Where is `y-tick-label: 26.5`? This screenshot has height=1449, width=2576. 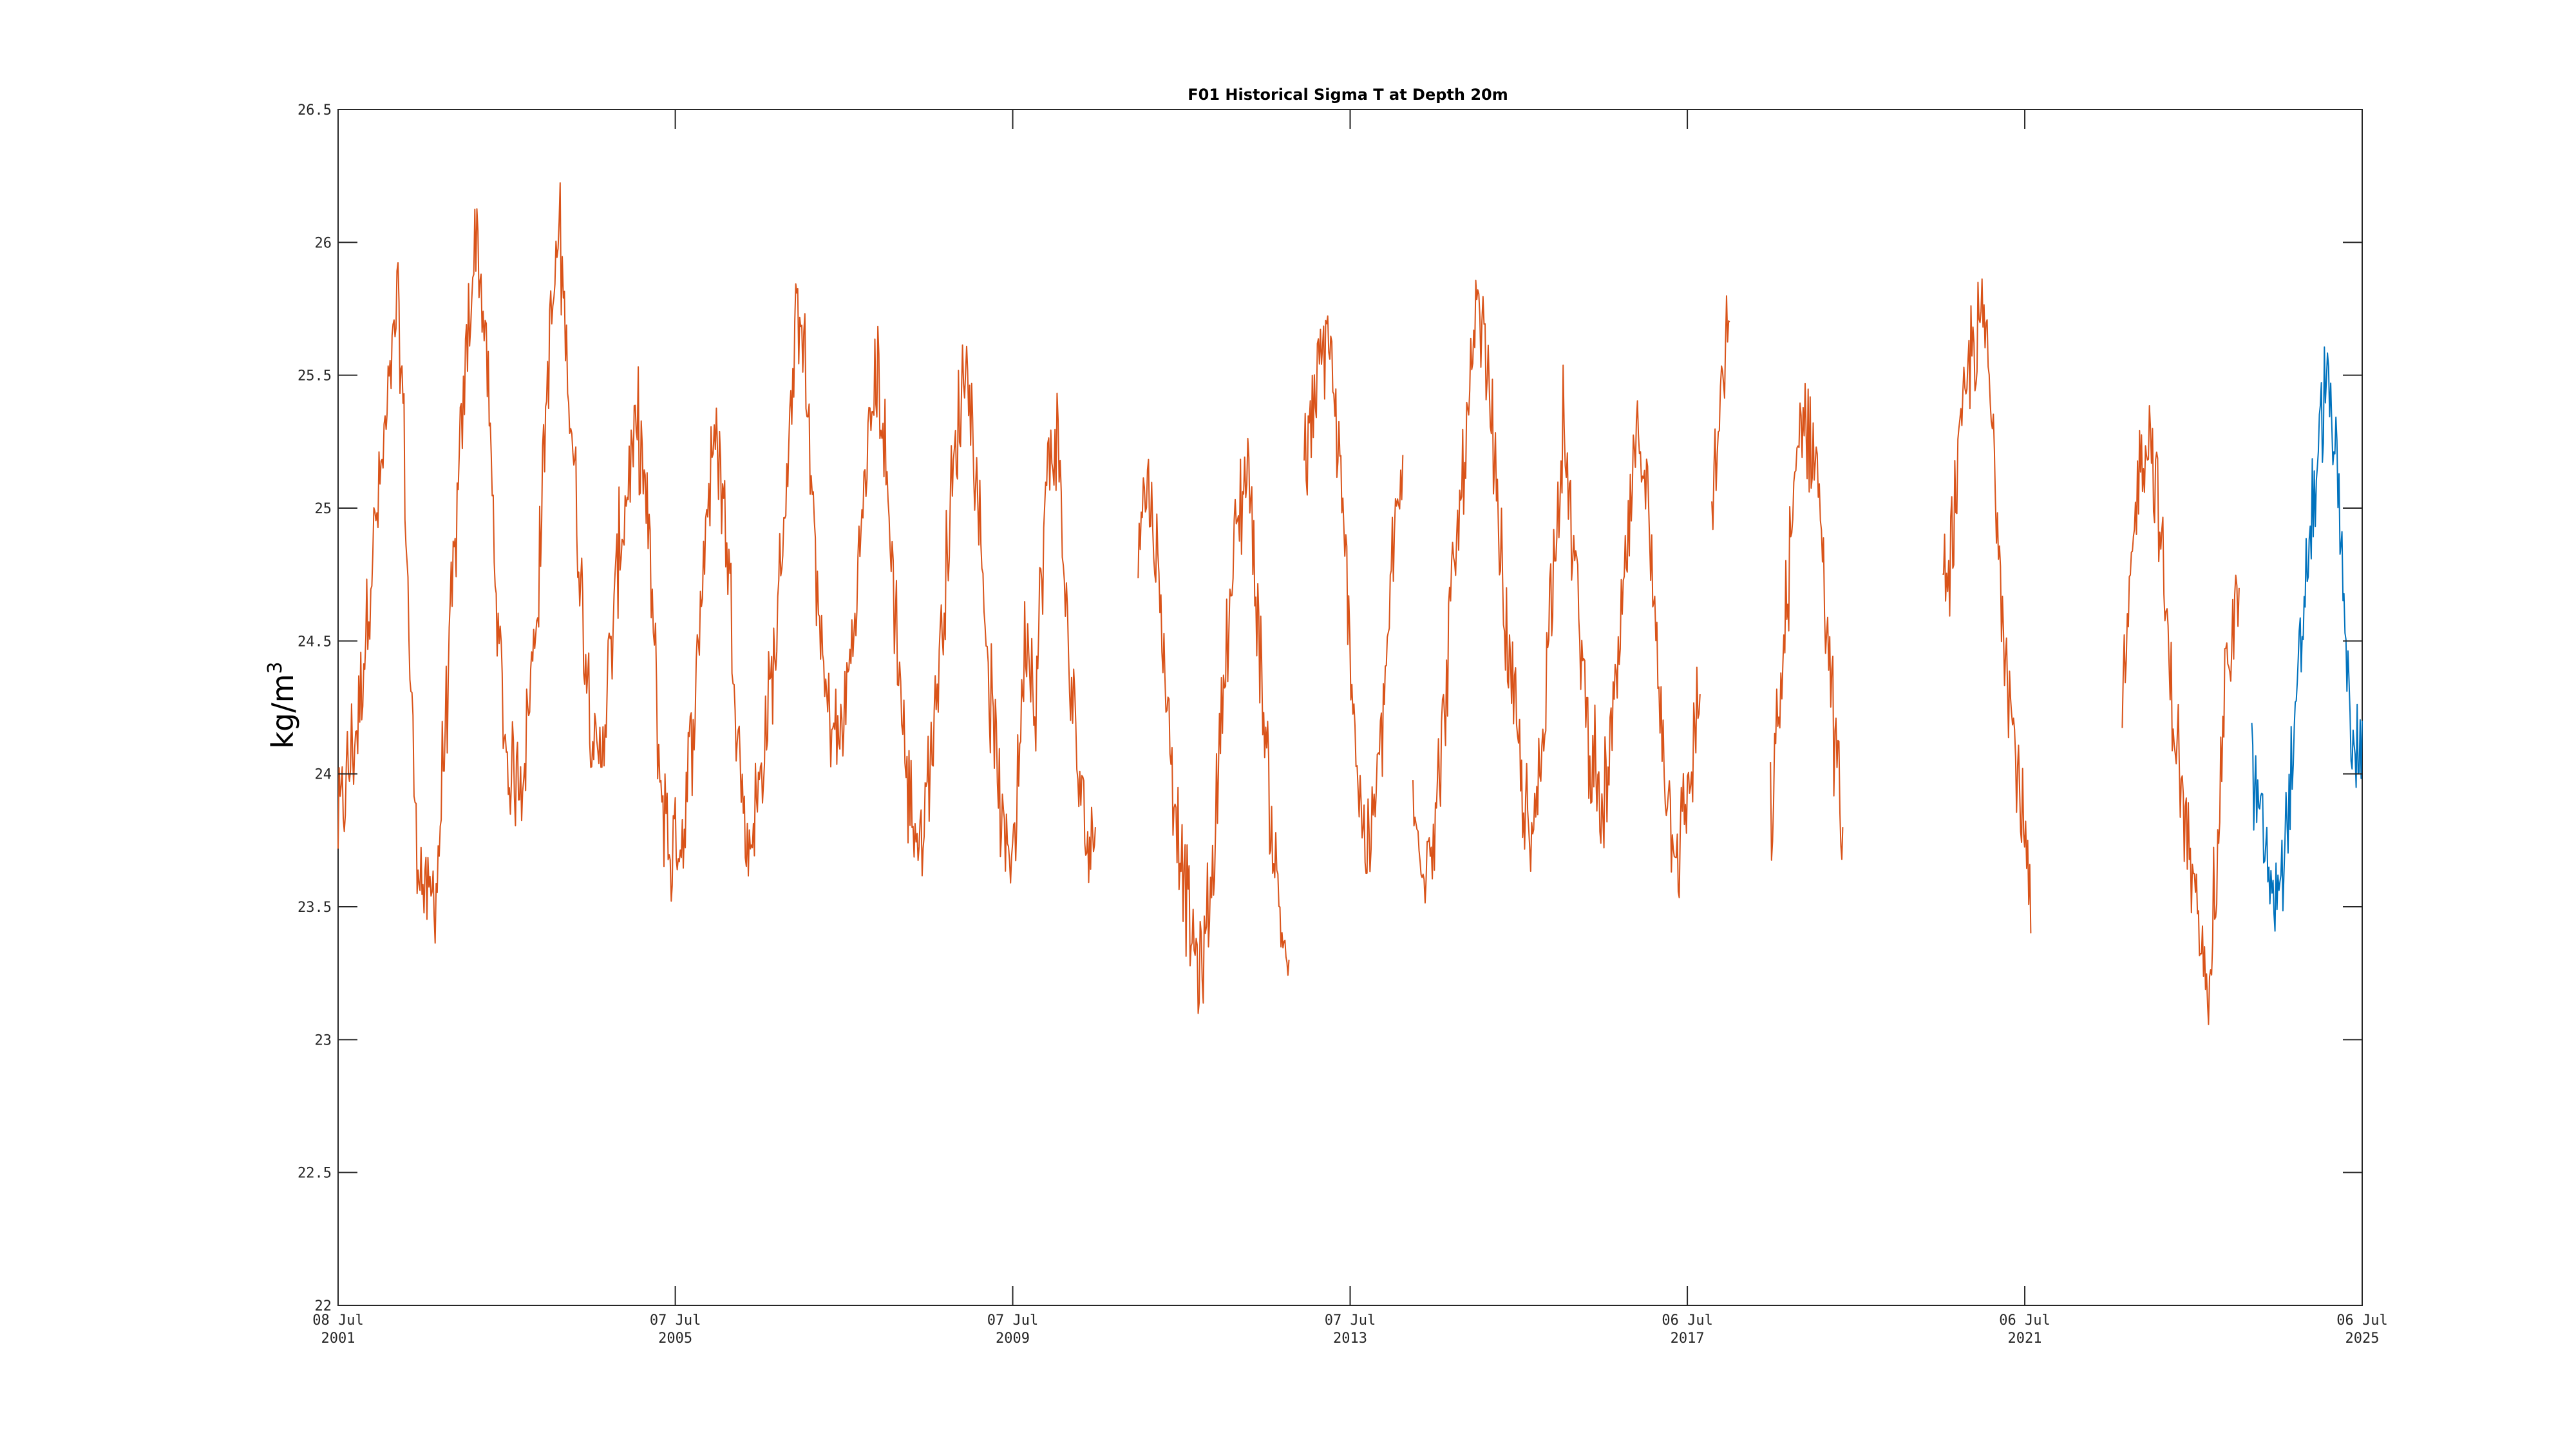
y-tick-label: 26.5 is located at coordinates (315, 110).